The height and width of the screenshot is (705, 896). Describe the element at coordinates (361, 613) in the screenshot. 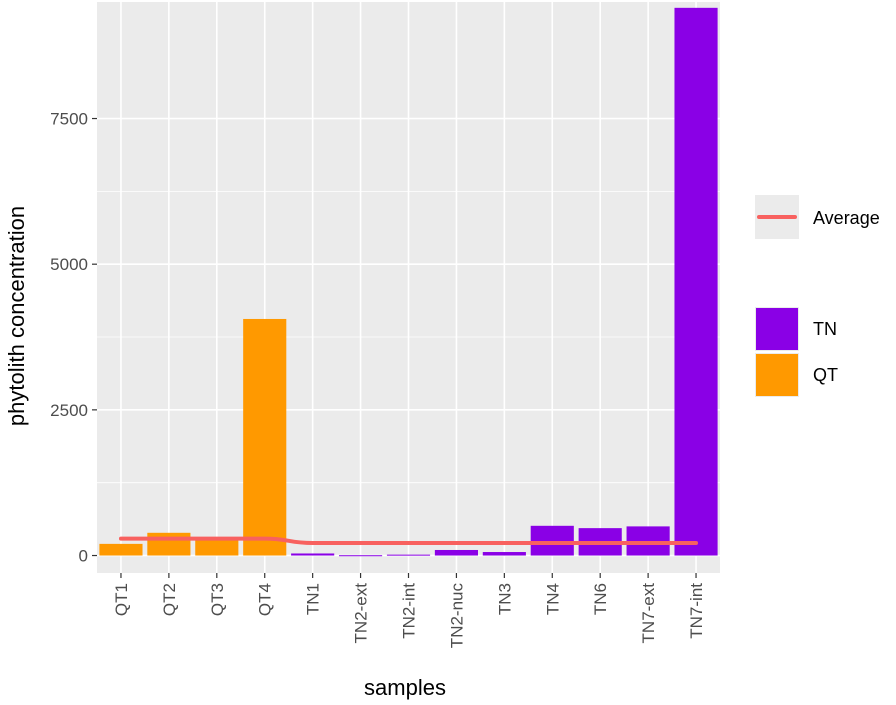

I see `x-tick-label: TN2-ext` at that location.